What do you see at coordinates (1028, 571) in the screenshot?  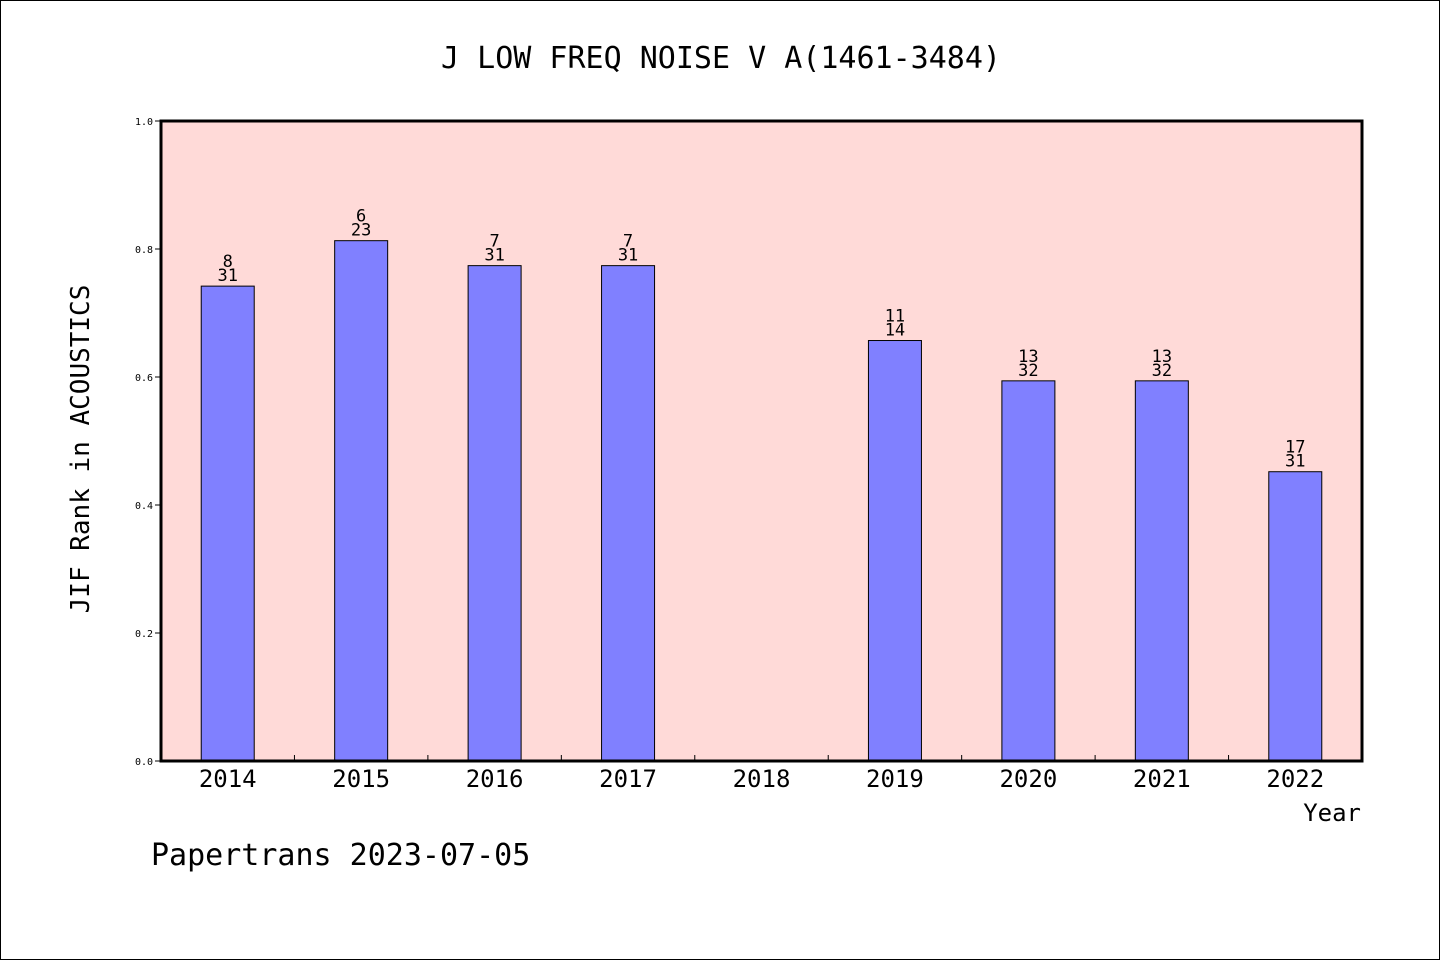 I see `bar-2020` at bounding box center [1028, 571].